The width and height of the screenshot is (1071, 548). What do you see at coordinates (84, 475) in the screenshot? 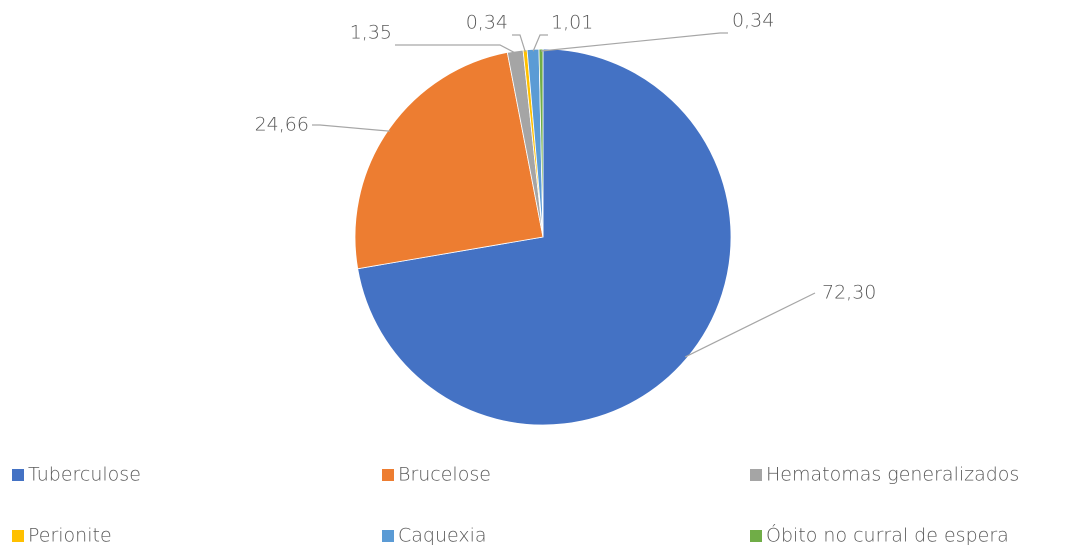
I see `legend-label: Tuberculose` at bounding box center [84, 475].